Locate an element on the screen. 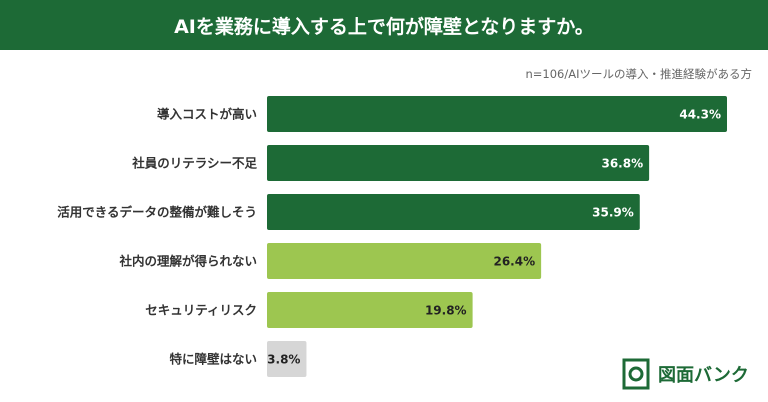  gear-blueprint-icon is located at coordinates (636, 374).